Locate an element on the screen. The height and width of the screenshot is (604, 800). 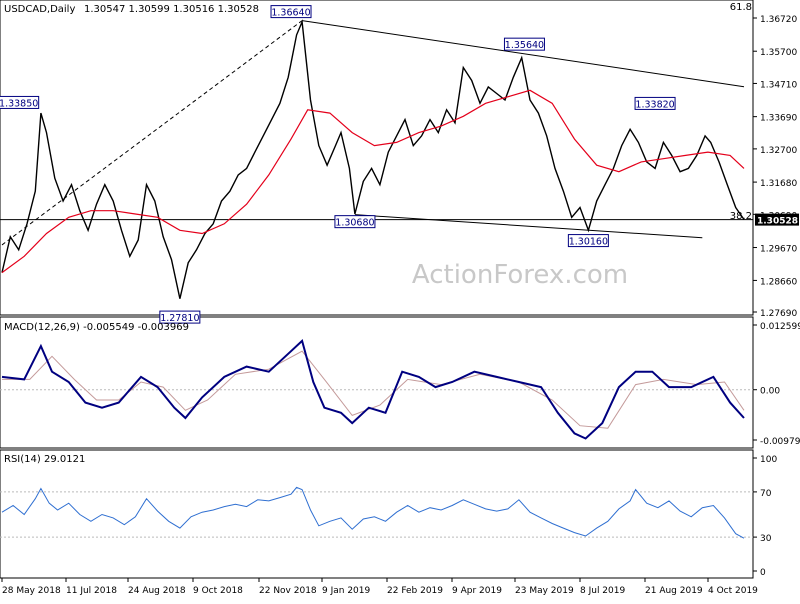
macd-axis-label: 0.012599 is located at coordinates (780, 327).